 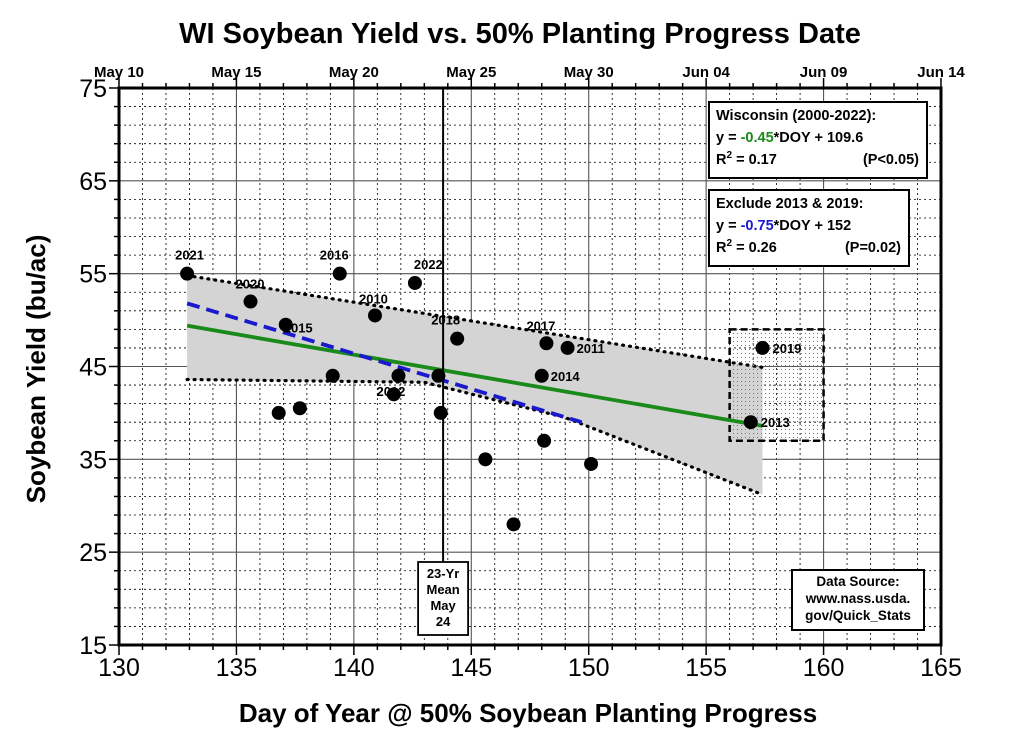 I want to click on data-source-text: gov/Quick_Stats, so click(x=858, y=615).